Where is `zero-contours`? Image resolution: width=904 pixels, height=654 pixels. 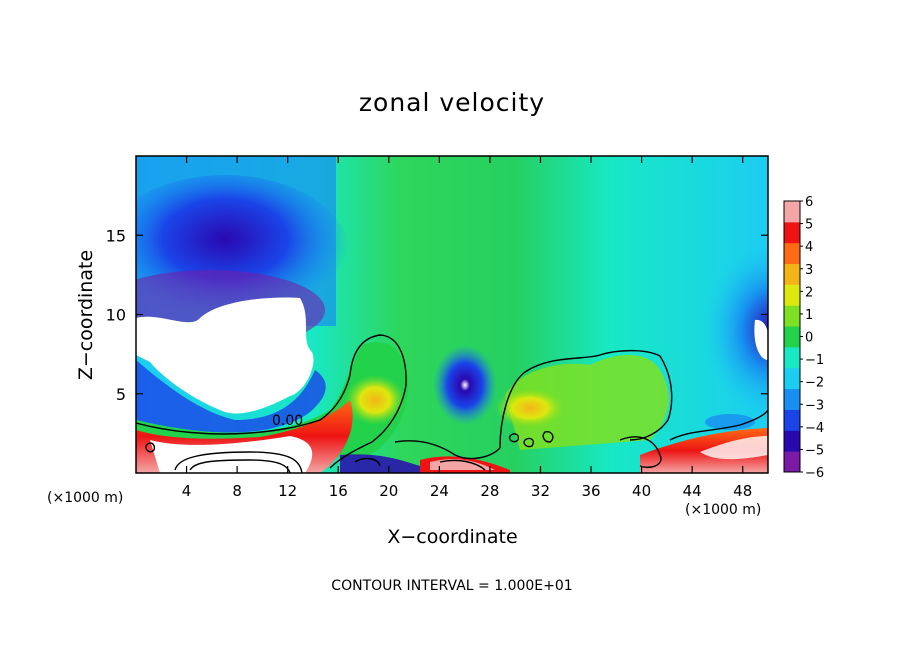 zero-contours is located at coordinates (452, 403).